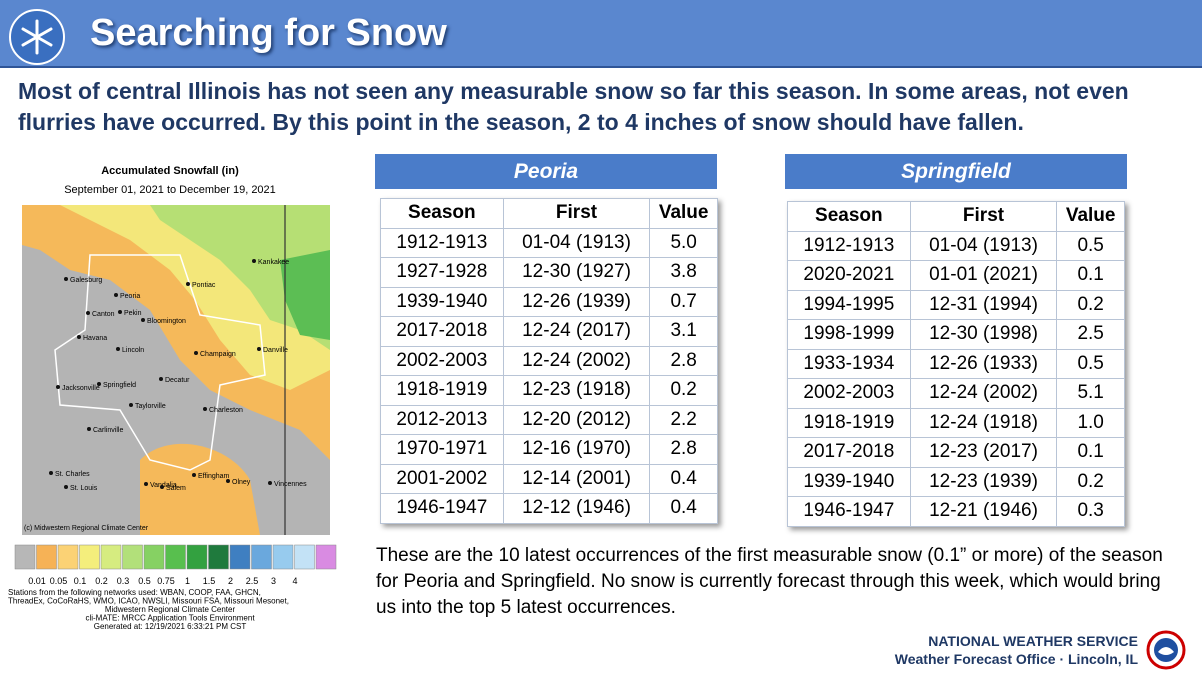 The height and width of the screenshot is (675, 1202). Describe the element at coordinates (549, 242) in the screenshot. I see `table-row: 1912-1913 01-04 (1913) 5.0` at that location.